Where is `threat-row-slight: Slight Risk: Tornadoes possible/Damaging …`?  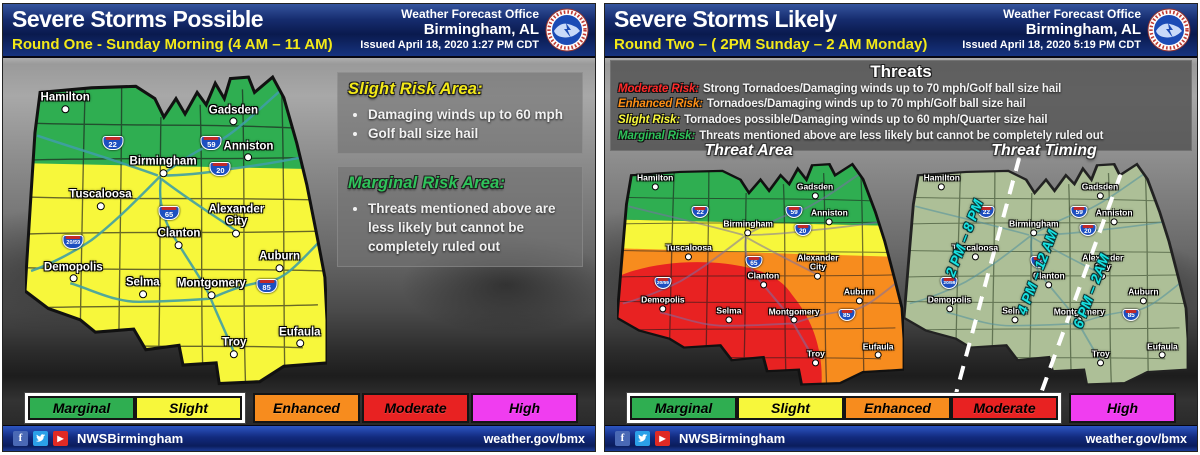
threat-row-slight: Slight Risk: Tornadoes possible/Damaging … is located at coordinates (901, 121).